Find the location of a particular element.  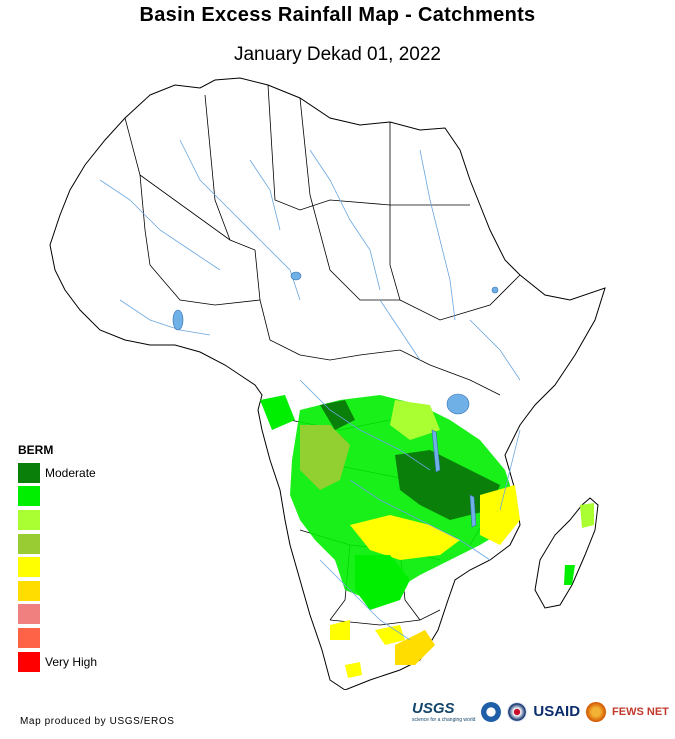

zone-kzn-yellow is located at coordinates (415, 647).